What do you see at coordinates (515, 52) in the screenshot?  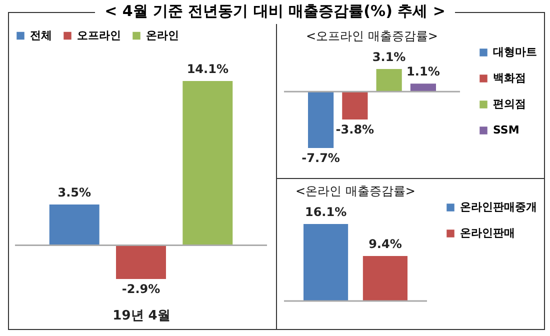 I see `legend-label: 대형마트` at bounding box center [515, 52].